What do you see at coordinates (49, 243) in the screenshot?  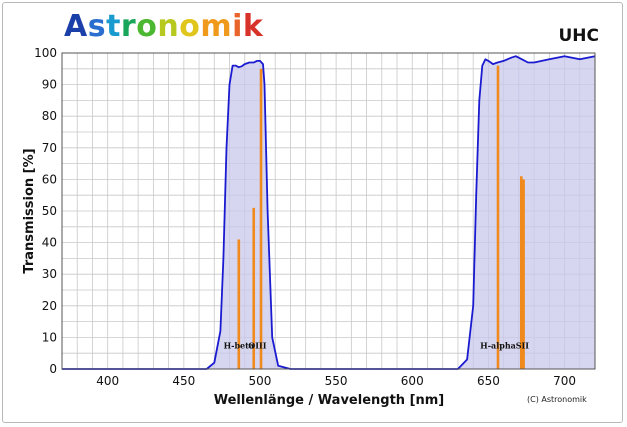 I see `y-tick-label: 40` at bounding box center [49, 243].